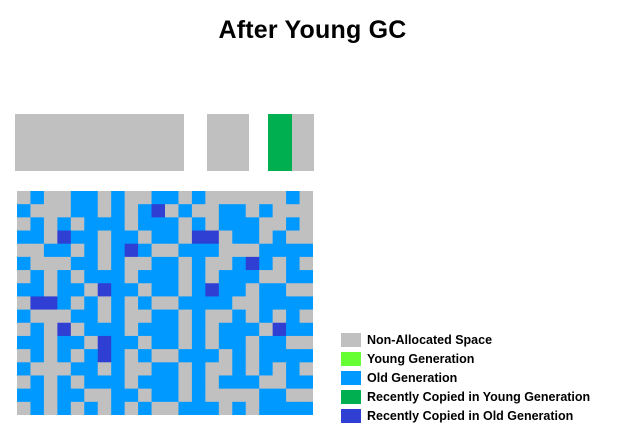 The image size is (625, 445). Describe the element at coordinates (99, 142) in the screenshot. I see `eden-non-allocated` at that location.